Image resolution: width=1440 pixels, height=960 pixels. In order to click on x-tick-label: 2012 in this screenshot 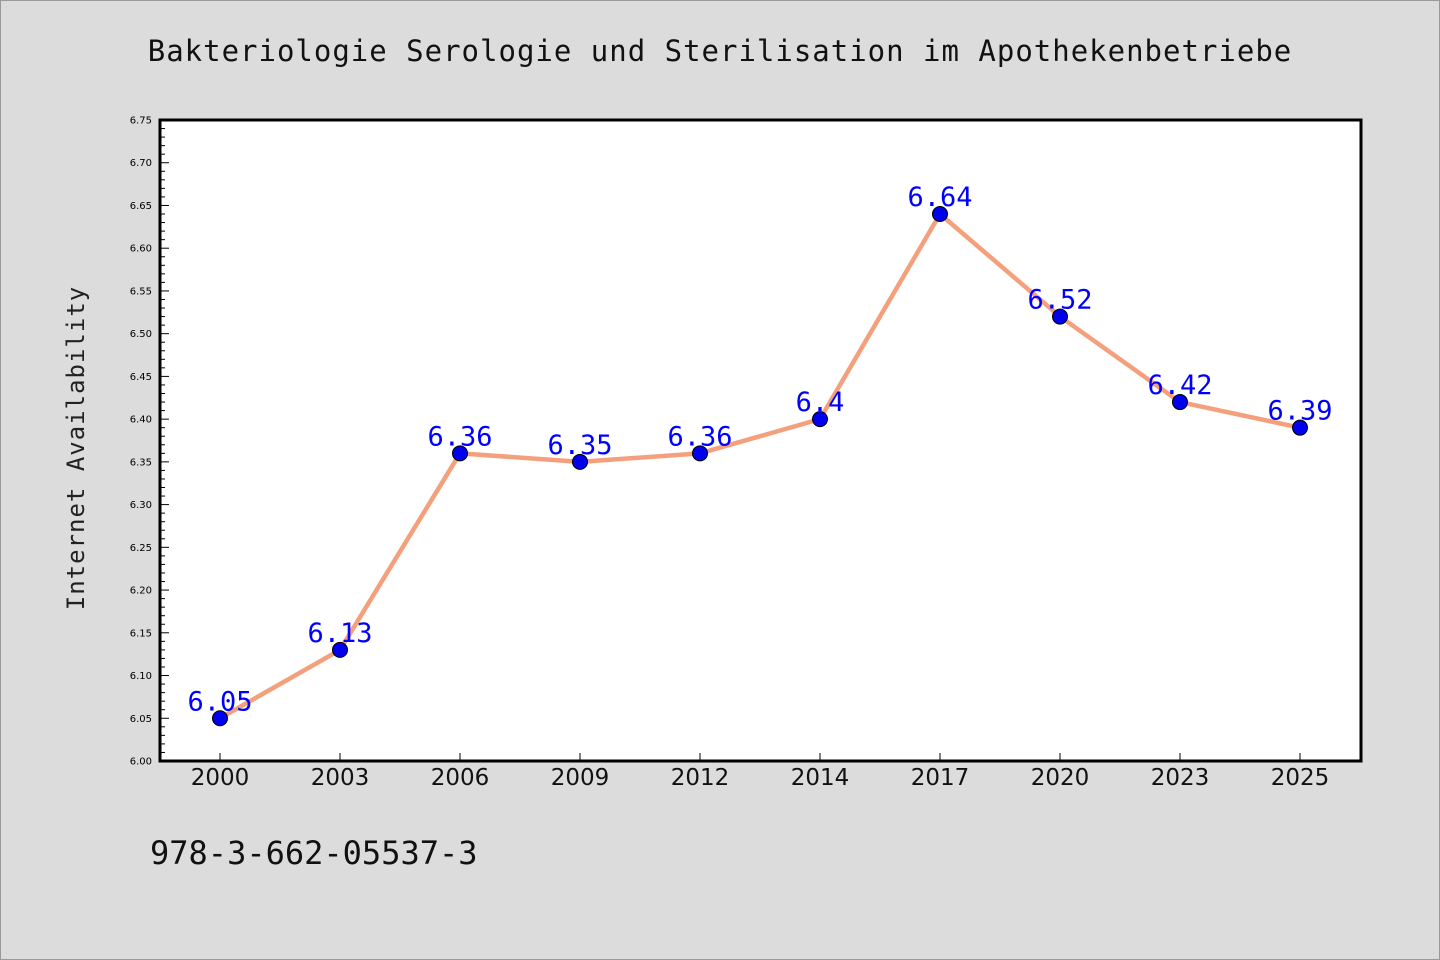, I will do `click(700, 778)`.